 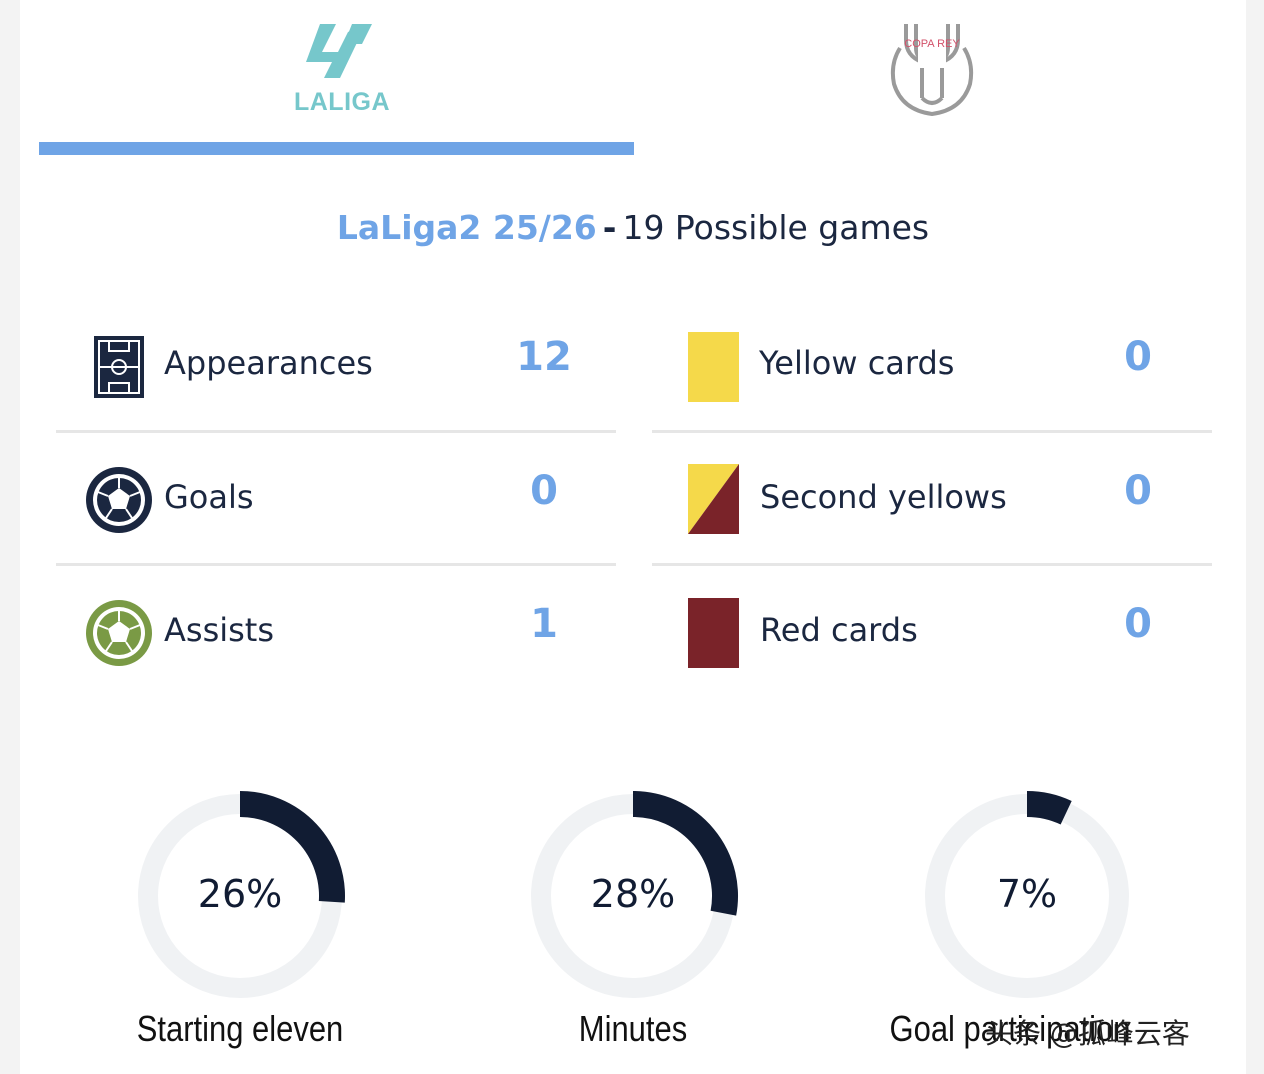 I want to click on ball-icon, so click(x=119, y=500).